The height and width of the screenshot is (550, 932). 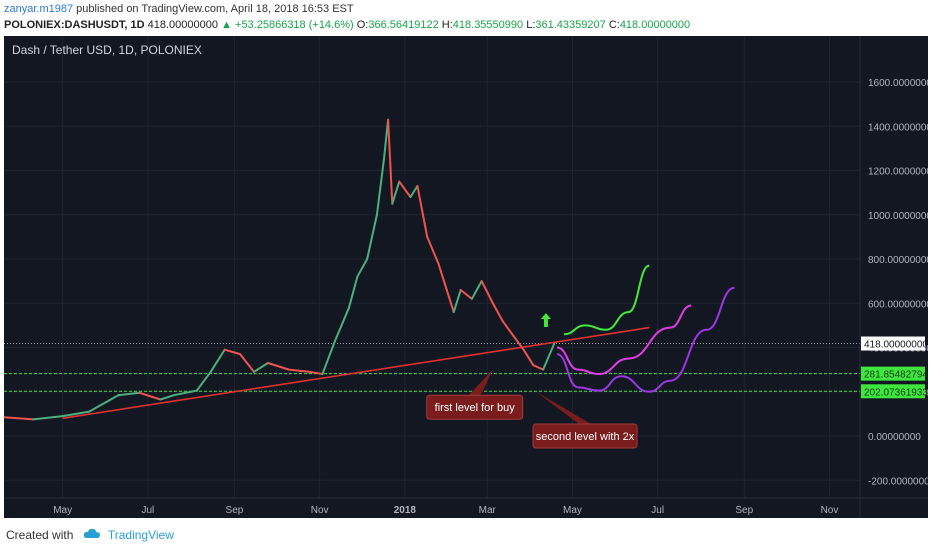 I want to click on x-tick-label: Mar, so click(x=488, y=510).